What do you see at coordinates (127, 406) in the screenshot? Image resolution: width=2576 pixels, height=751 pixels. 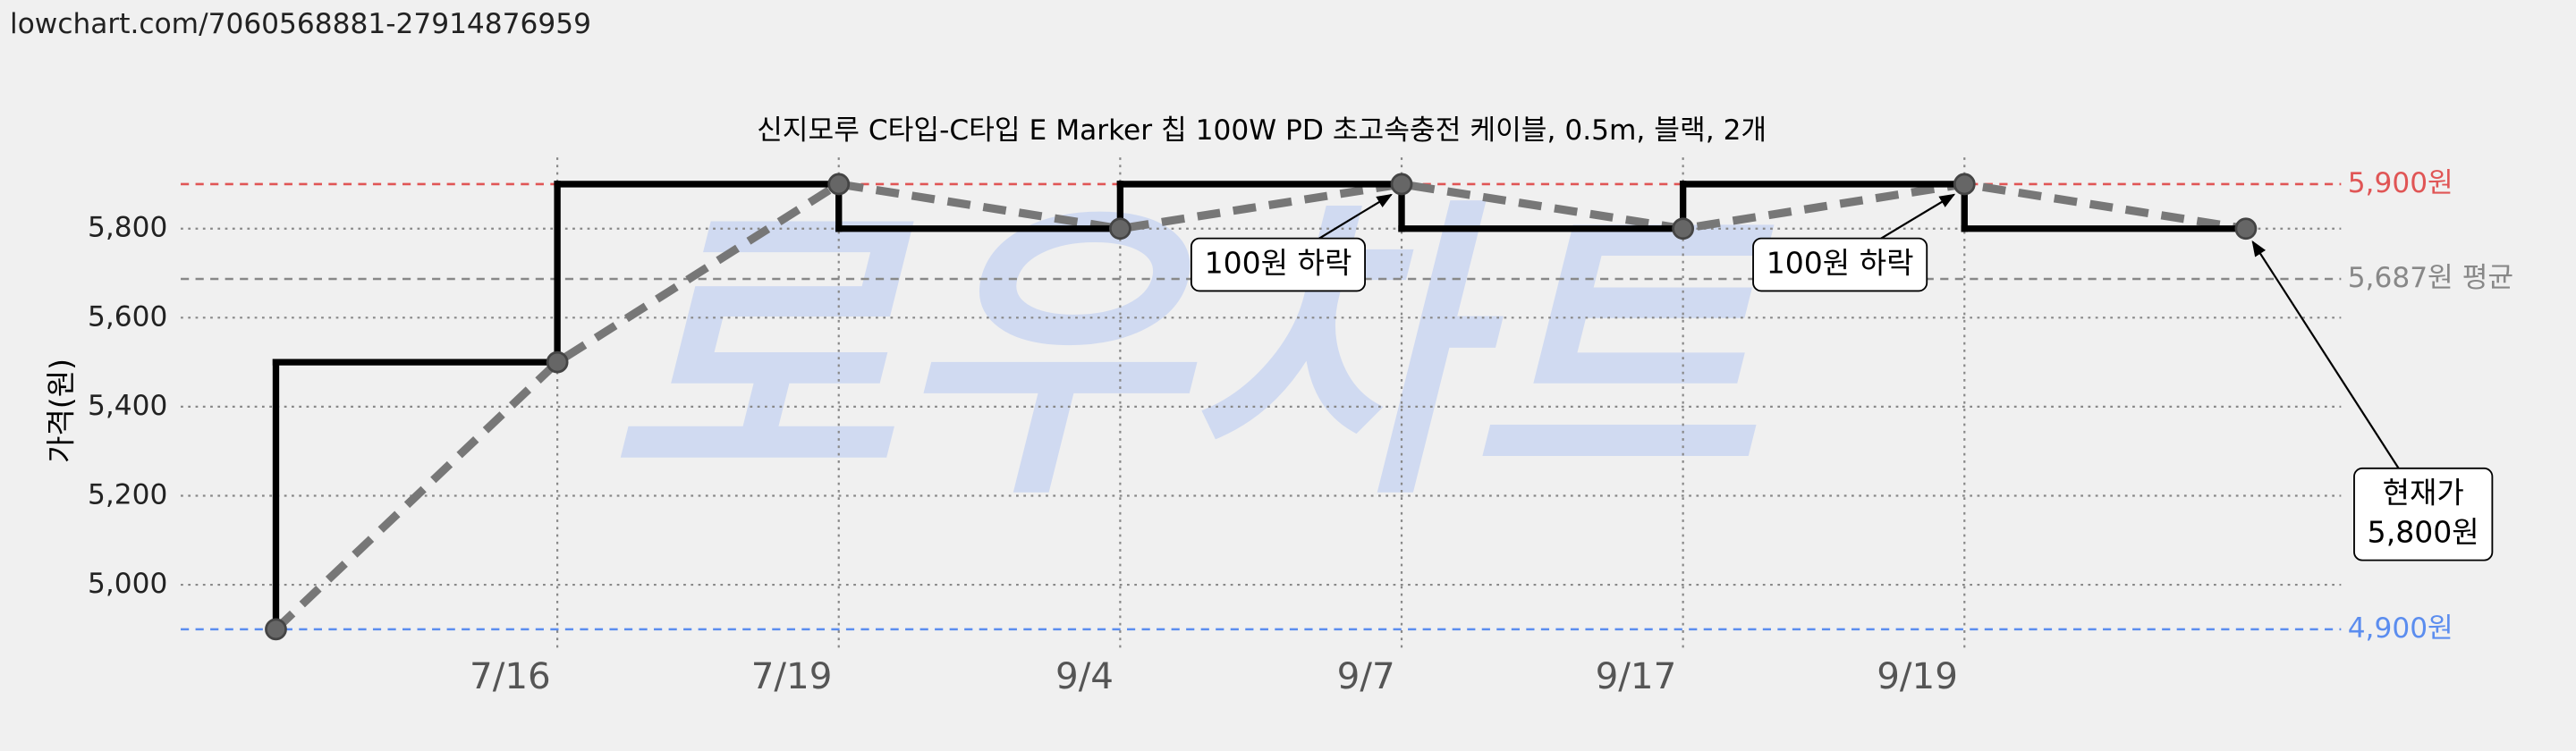 I see `y-tick-label: 5,400` at bounding box center [127, 406].